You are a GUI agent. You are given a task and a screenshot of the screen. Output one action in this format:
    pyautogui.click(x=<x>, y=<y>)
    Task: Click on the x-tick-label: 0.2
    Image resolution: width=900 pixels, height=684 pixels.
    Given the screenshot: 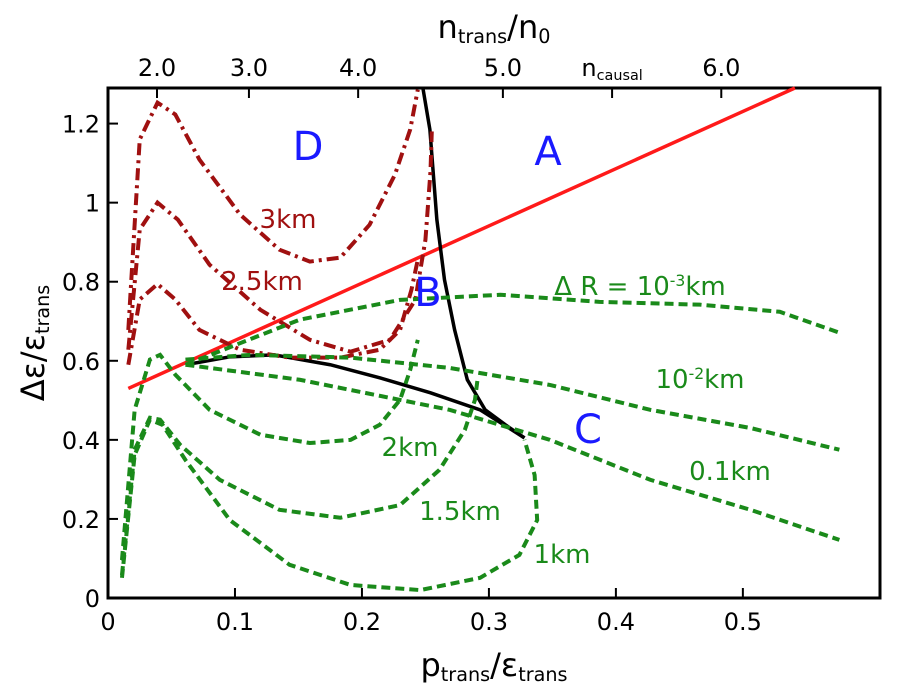 What is the action you would take?
    pyautogui.click(x=362, y=622)
    